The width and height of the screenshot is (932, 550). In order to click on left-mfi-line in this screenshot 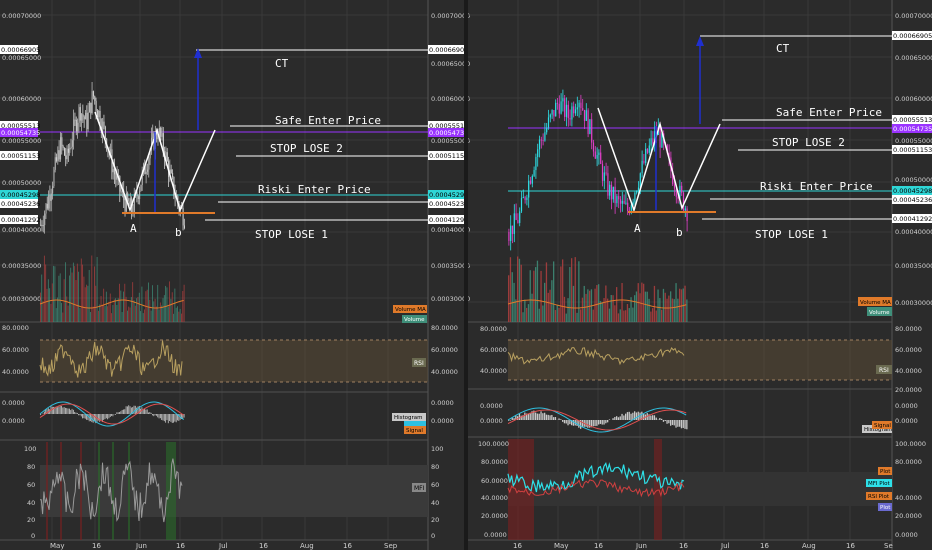, I will do `click(111, 490)`.